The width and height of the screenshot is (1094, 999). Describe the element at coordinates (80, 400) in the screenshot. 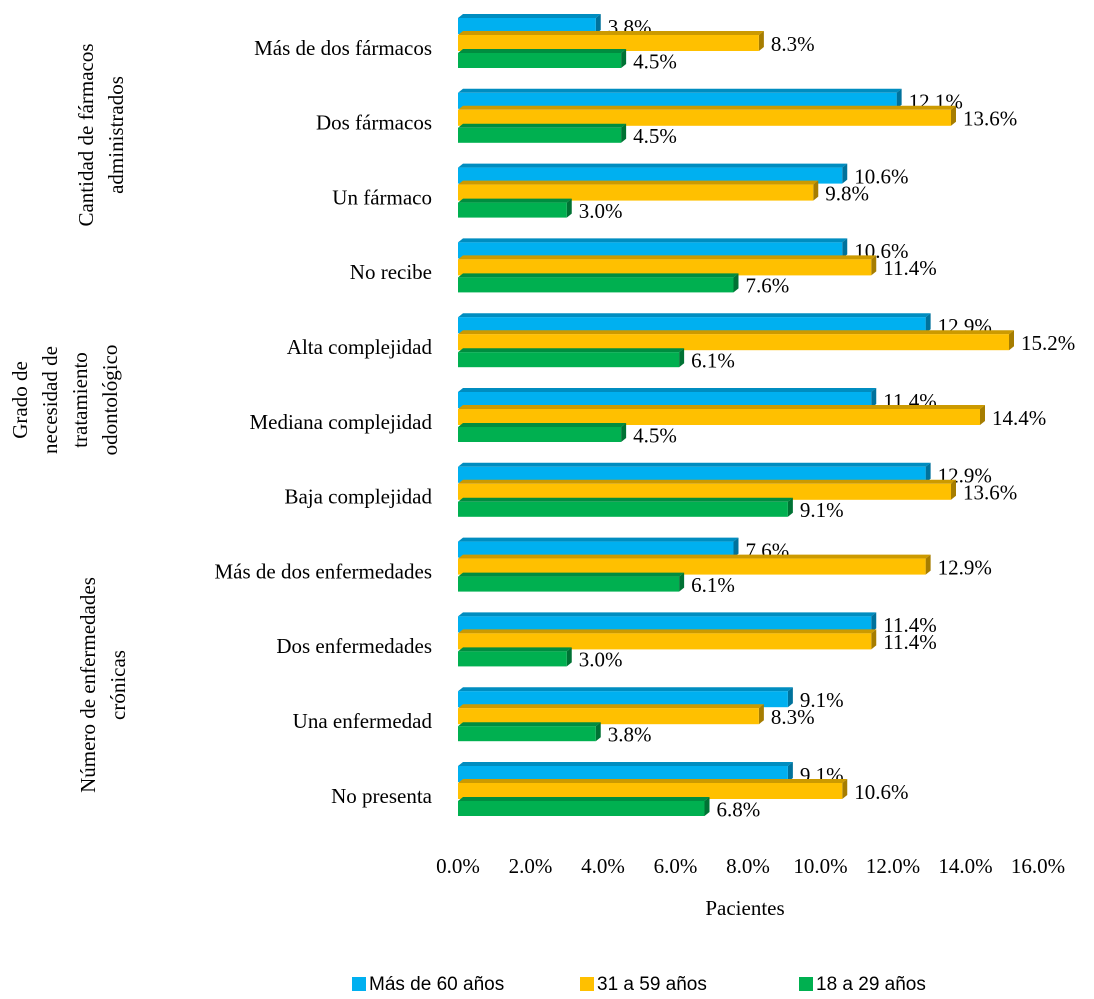

I see `group-label: tratamiento` at that location.